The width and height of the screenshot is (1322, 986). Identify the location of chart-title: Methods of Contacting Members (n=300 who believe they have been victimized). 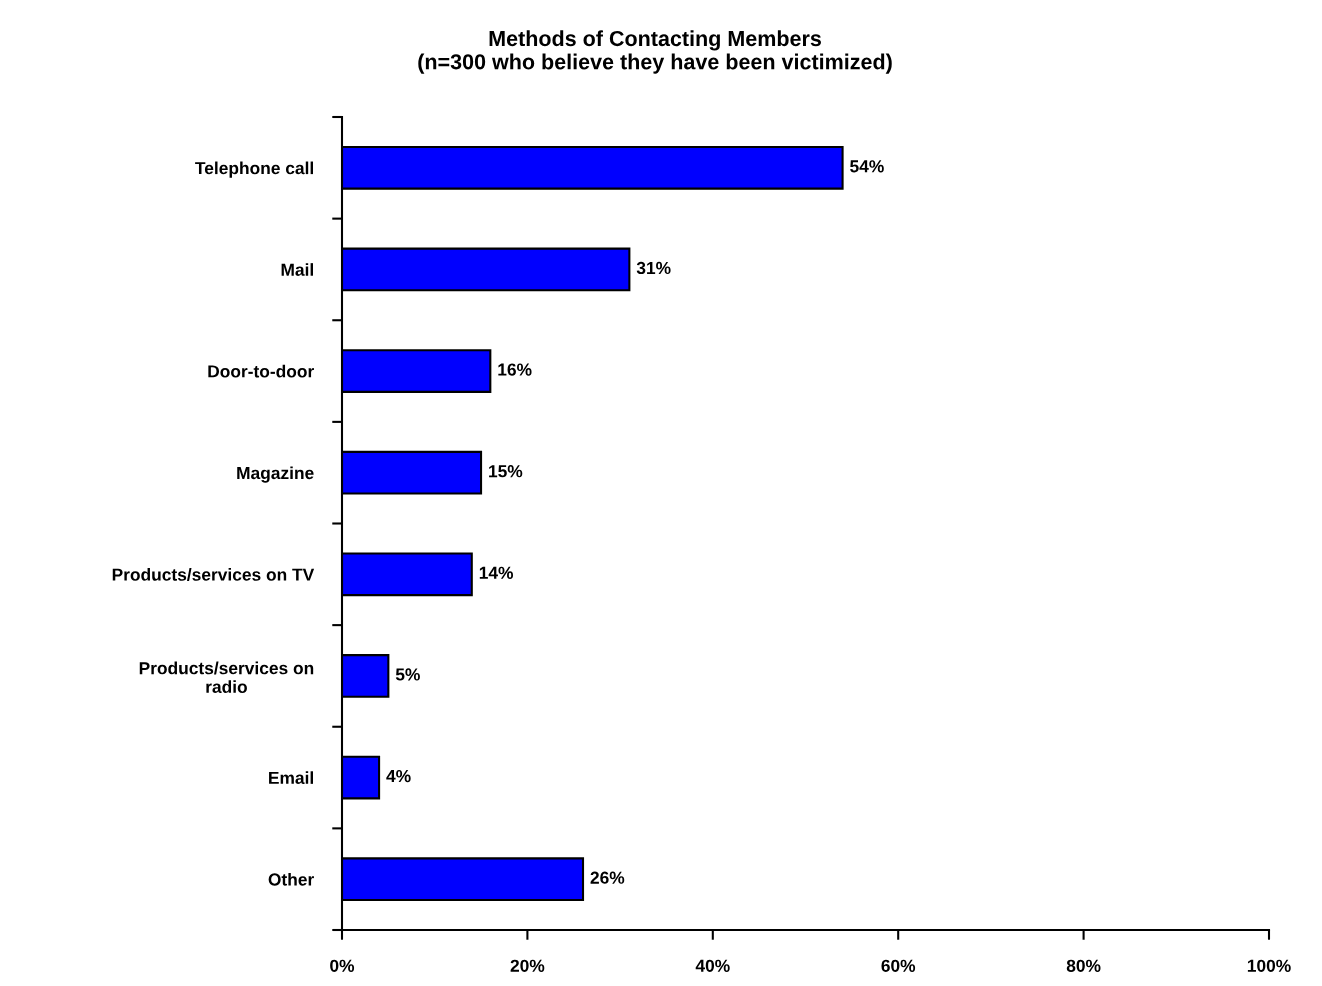
(655, 52).